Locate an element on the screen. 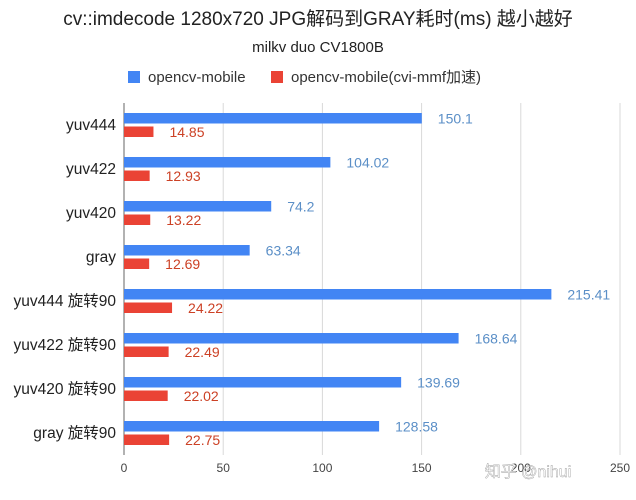  data-label: 13.22 is located at coordinates (183, 220).